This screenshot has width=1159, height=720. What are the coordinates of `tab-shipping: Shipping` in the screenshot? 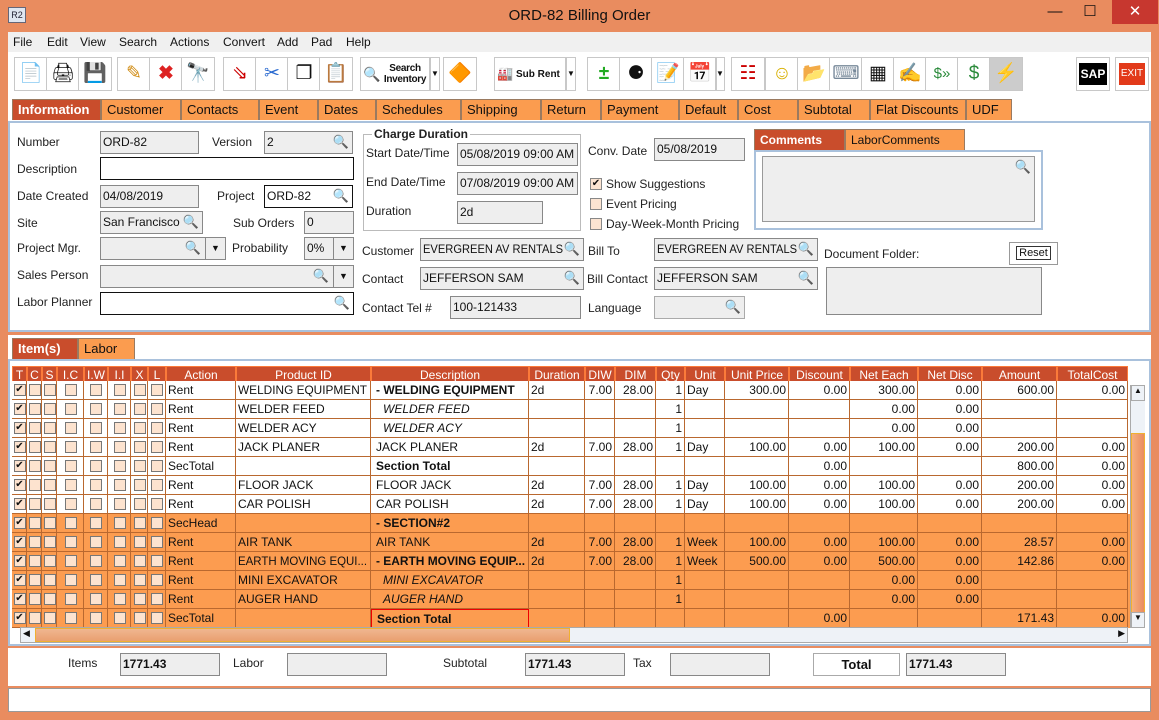 It's located at (501, 109).